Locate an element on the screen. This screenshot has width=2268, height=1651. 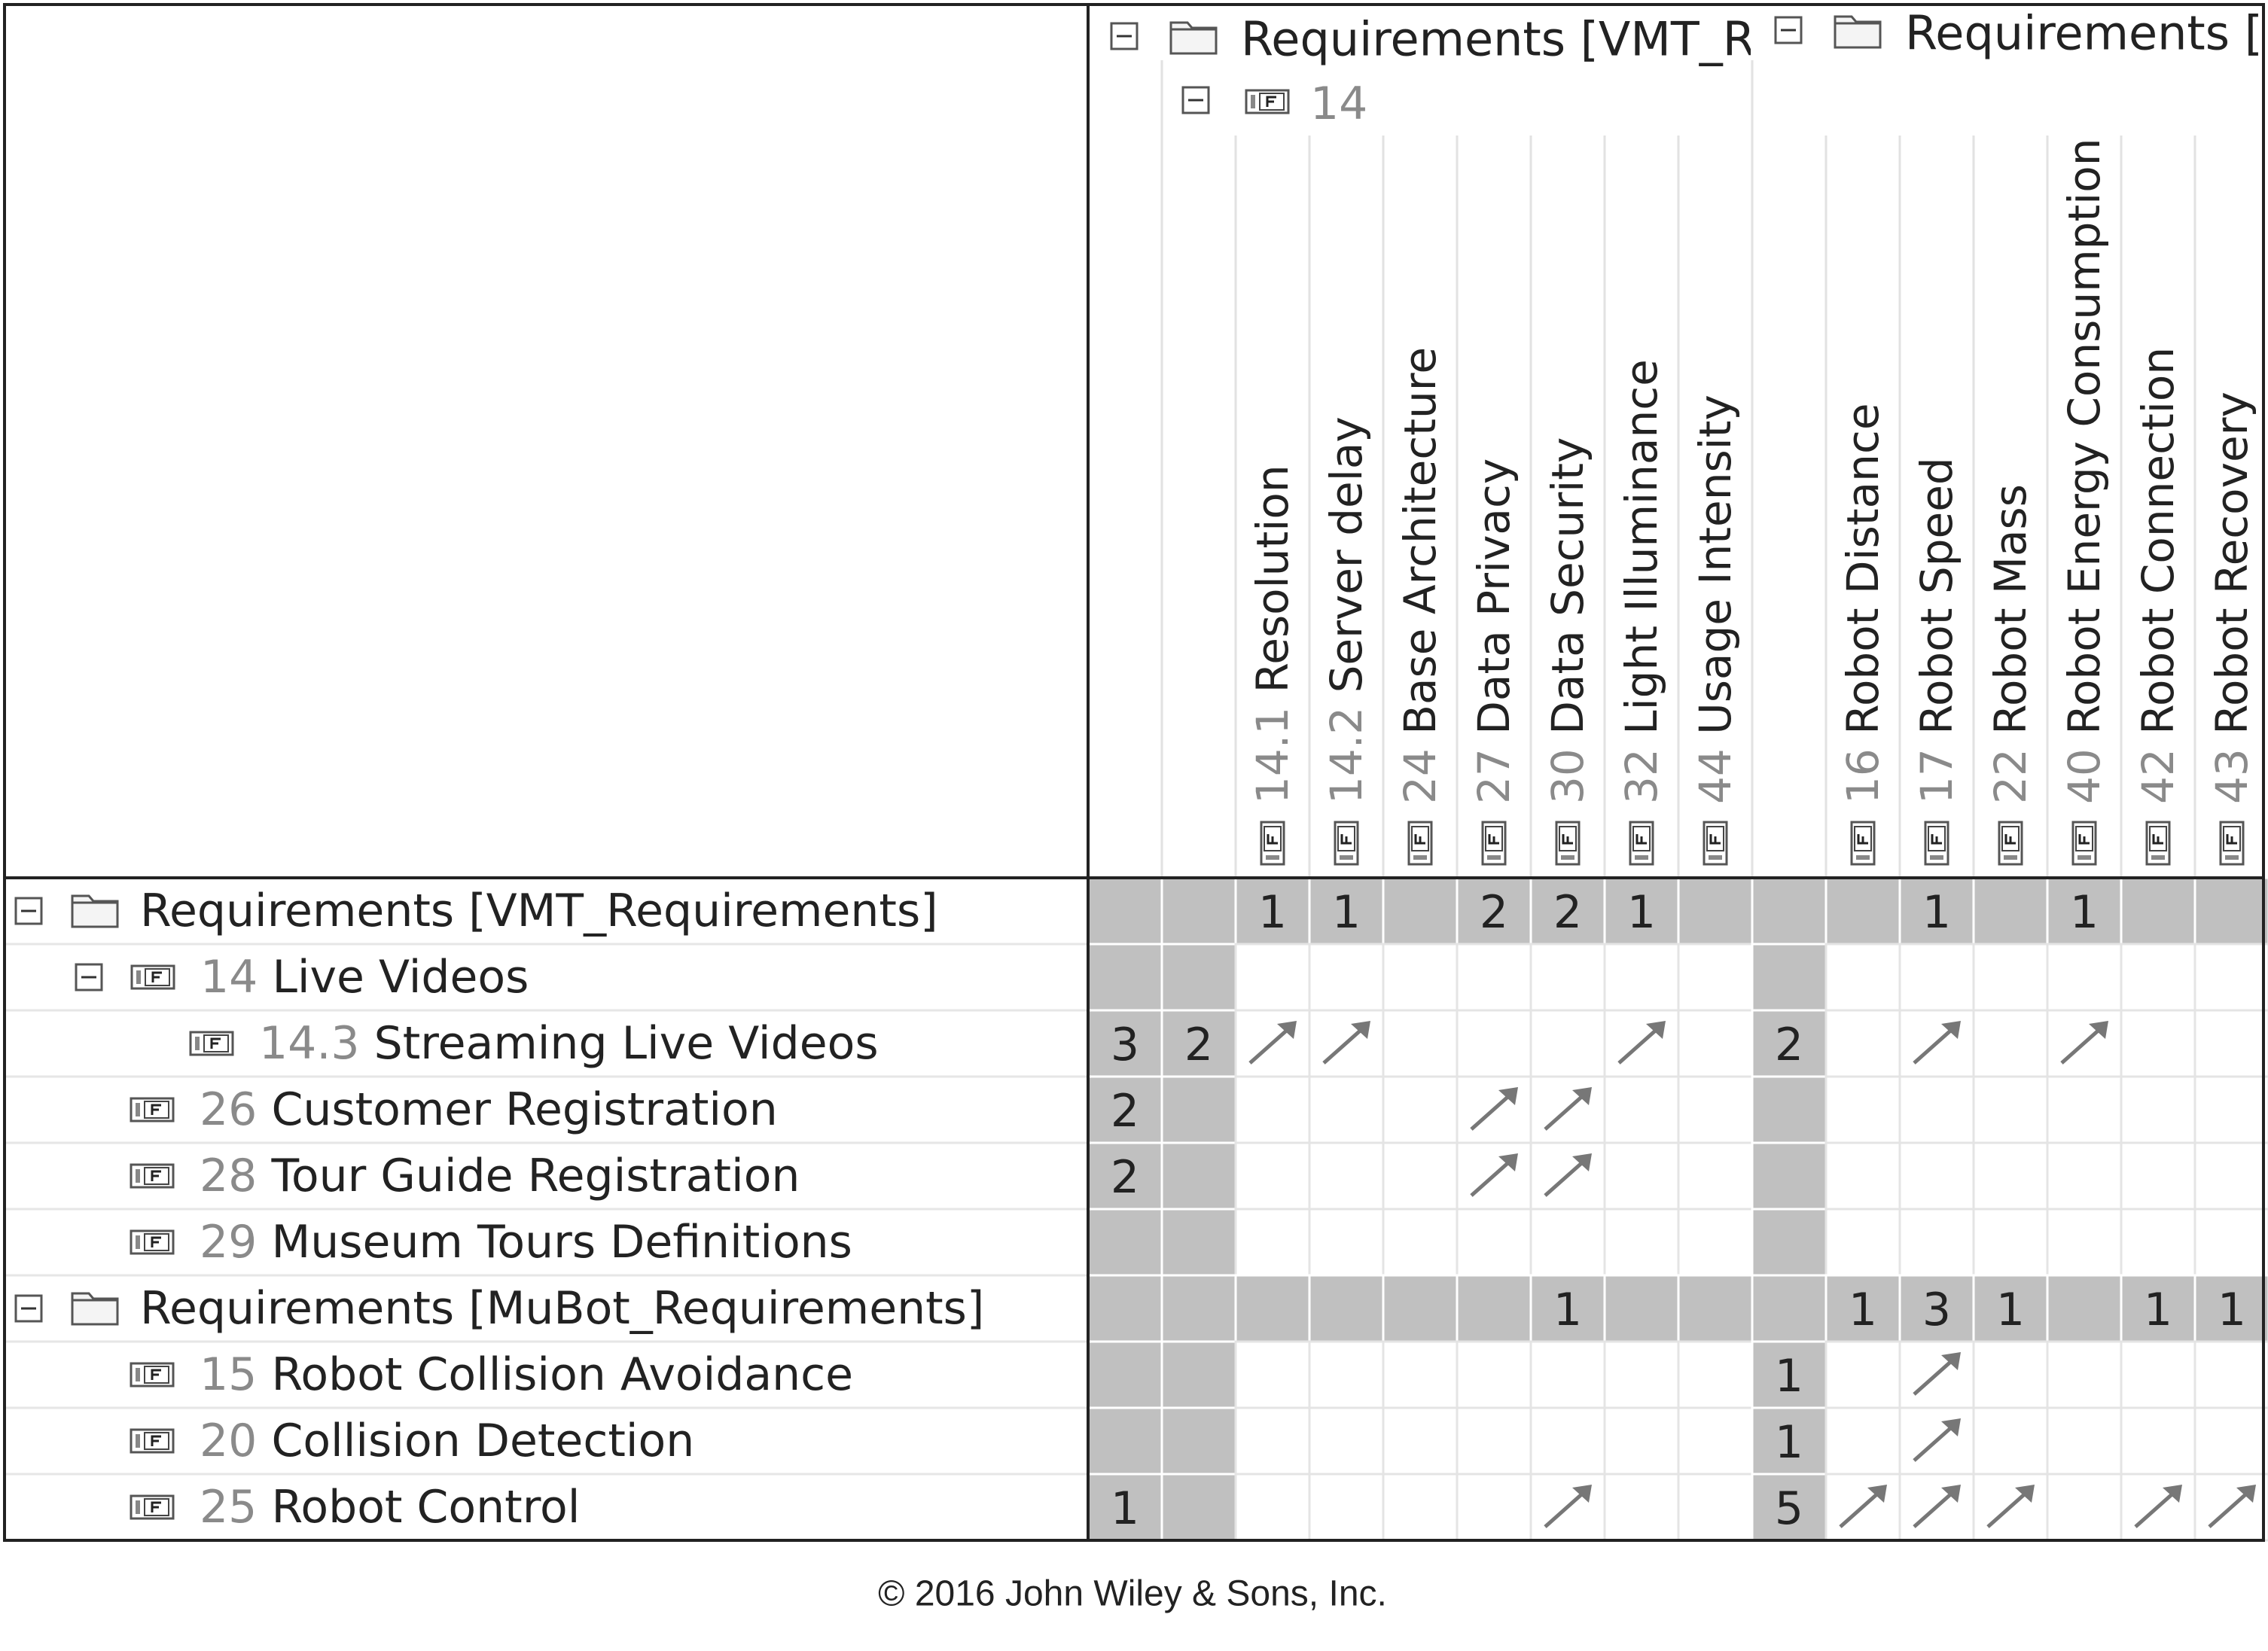
column-id: 16 is located at coordinates (1863, 776).